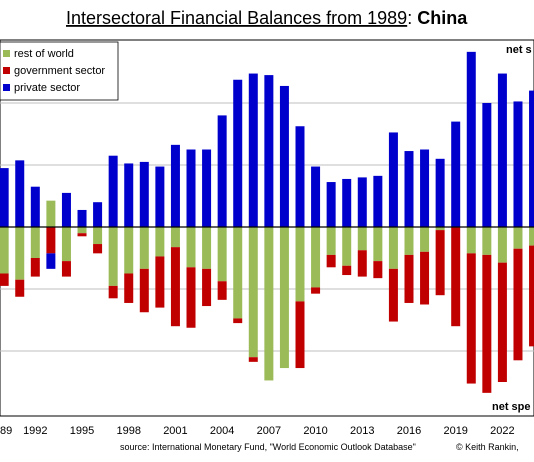  I want to click on bar-private-sector-2016, so click(409, 189).